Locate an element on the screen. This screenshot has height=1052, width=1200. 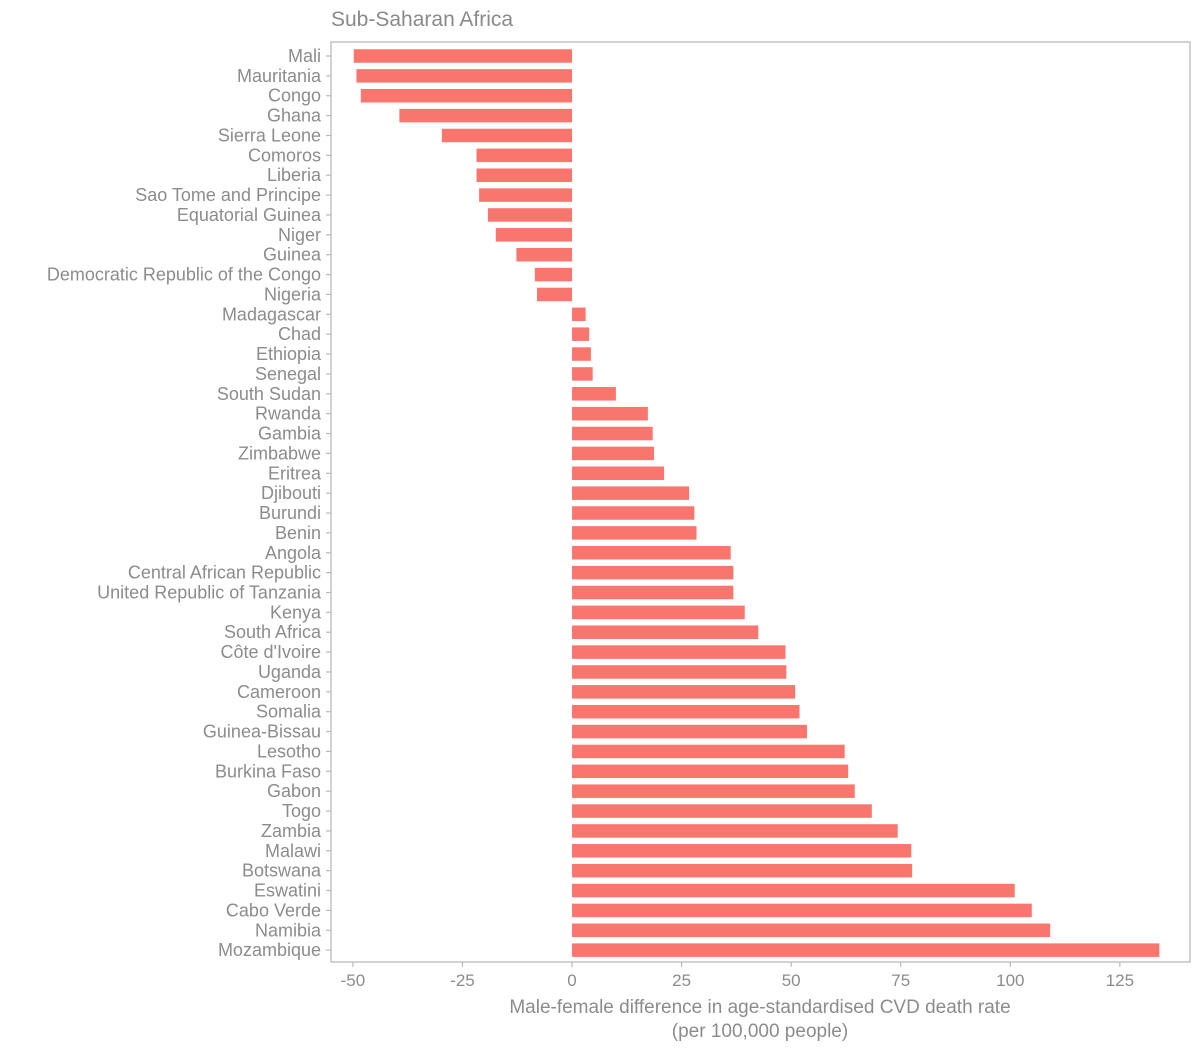
x-tick-label: 50 is located at coordinates (791, 980).